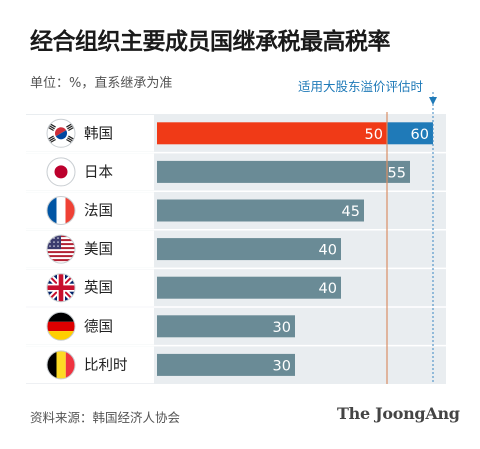 The width and height of the screenshot is (480, 449). What do you see at coordinates (61, 172) in the screenshot?
I see `japan-flag-icon` at bounding box center [61, 172].